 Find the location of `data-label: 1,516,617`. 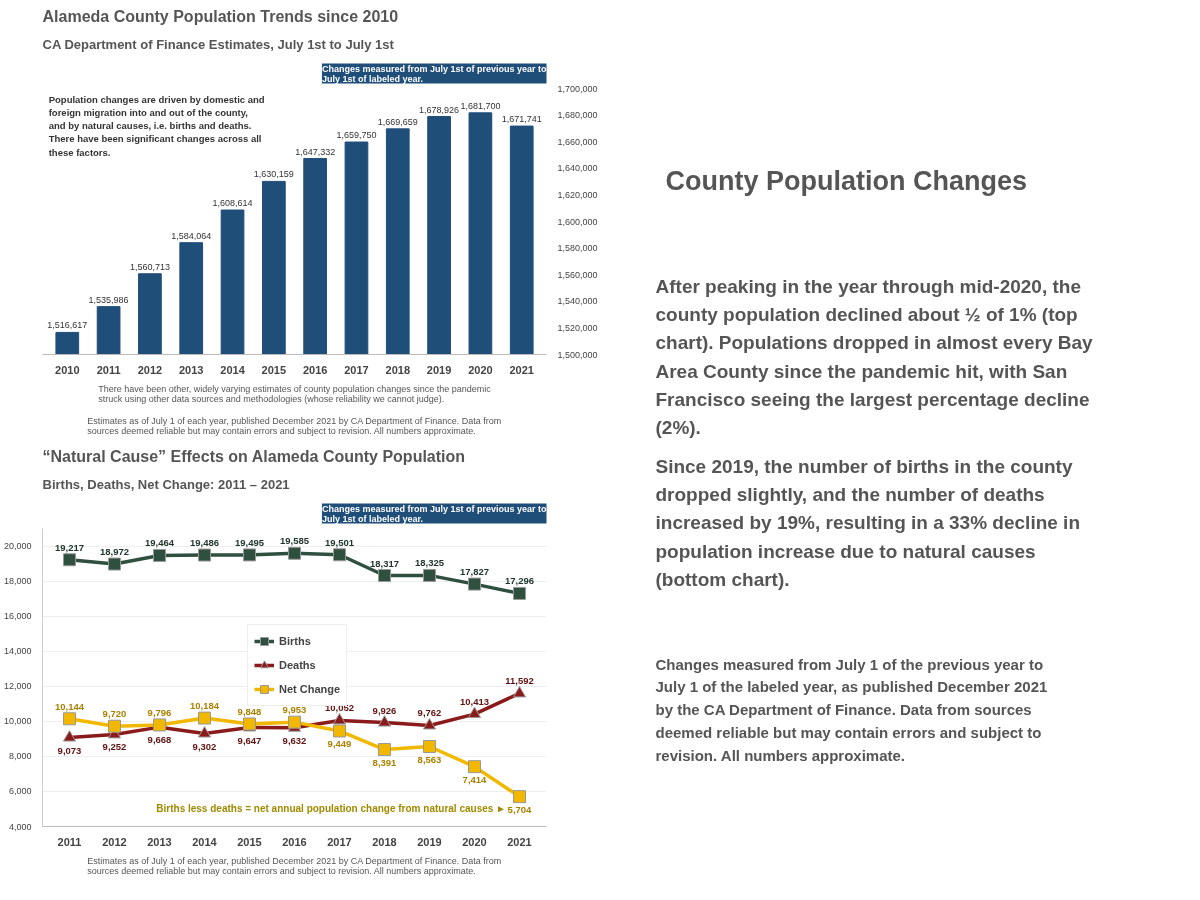

data-label: 1,516,617 is located at coordinates (67, 325).